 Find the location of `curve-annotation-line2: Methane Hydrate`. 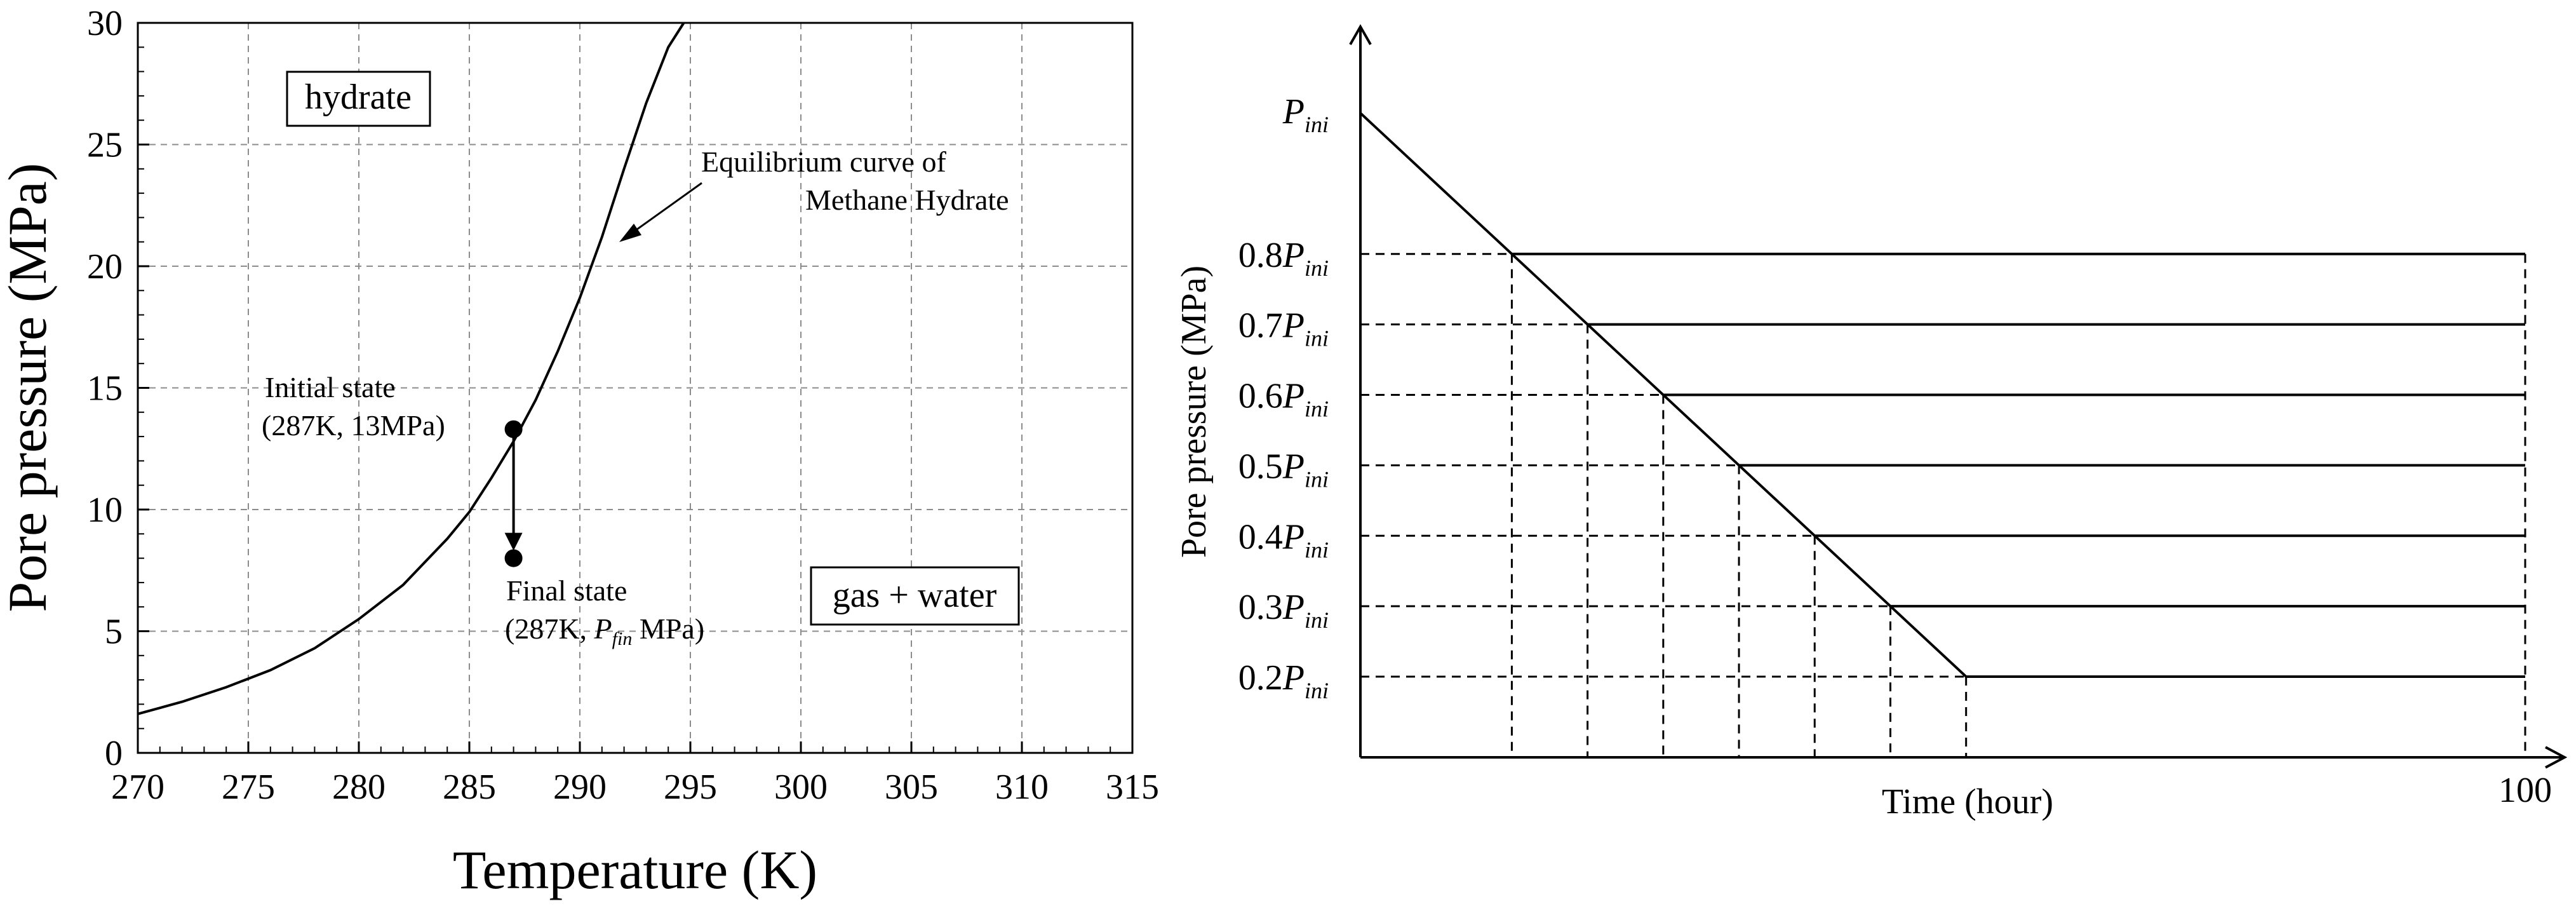

curve-annotation-line2: Methane Hydrate is located at coordinates (907, 200).